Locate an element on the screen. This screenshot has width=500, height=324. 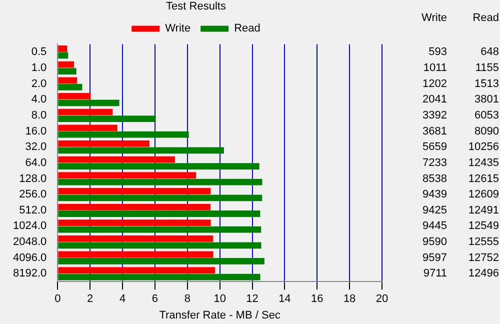
y-tick-label: 1024.0 is located at coordinates (29, 226).